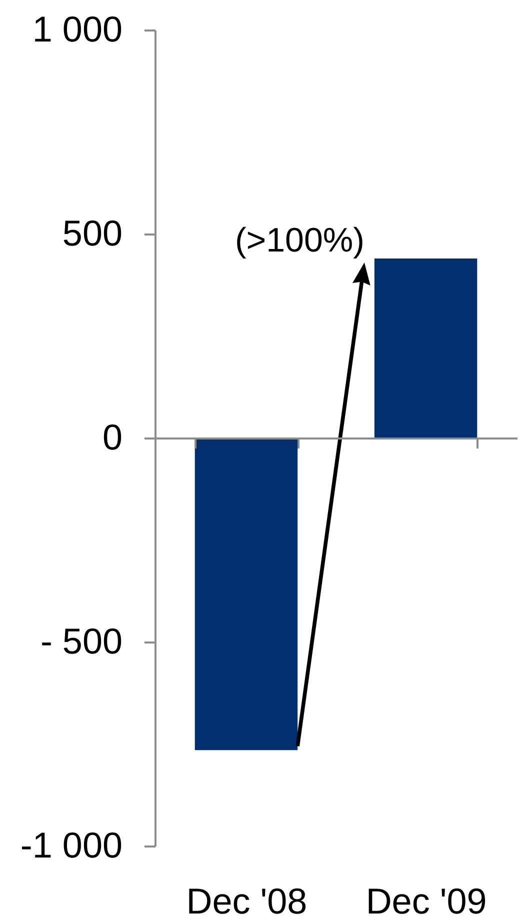  I want to click on y-tick-label: 500, so click(92, 233).